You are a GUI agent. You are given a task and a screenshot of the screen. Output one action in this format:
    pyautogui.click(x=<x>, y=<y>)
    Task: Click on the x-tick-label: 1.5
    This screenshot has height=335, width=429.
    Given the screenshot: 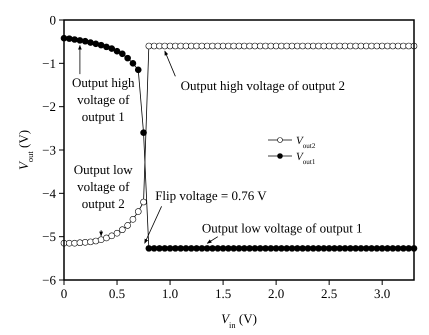 What is the action you would take?
    pyautogui.click(x=223, y=293)
    